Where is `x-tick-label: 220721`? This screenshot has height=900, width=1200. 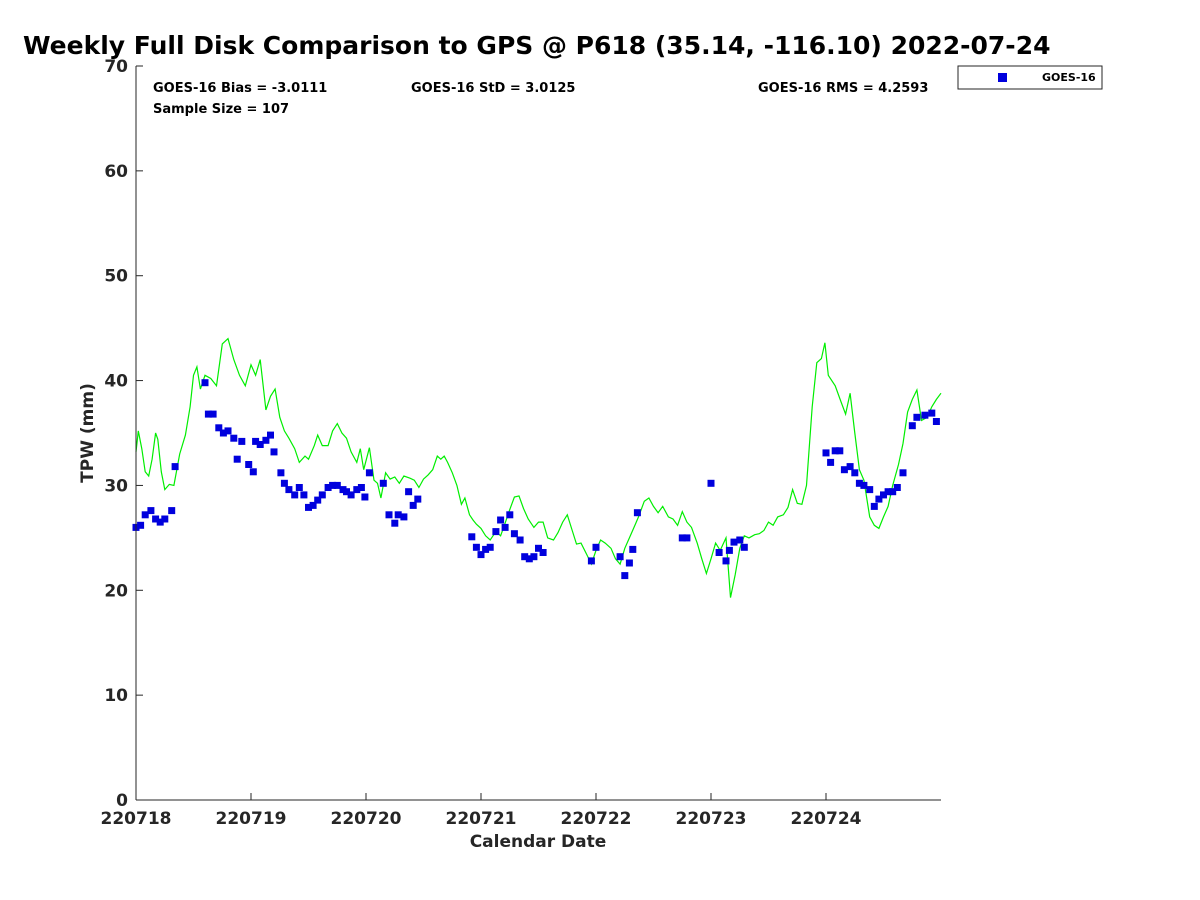
x-tick-label: 220721 is located at coordinates (481, 819).